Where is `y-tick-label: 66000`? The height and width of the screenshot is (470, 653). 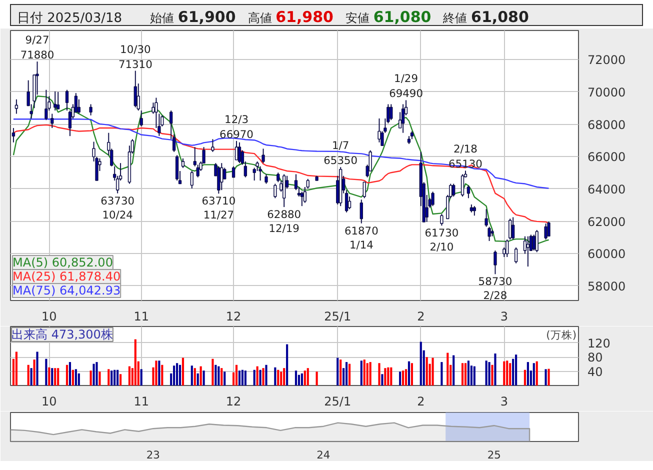
y-tick-label: 66000 is located at coordinates (607, 157).